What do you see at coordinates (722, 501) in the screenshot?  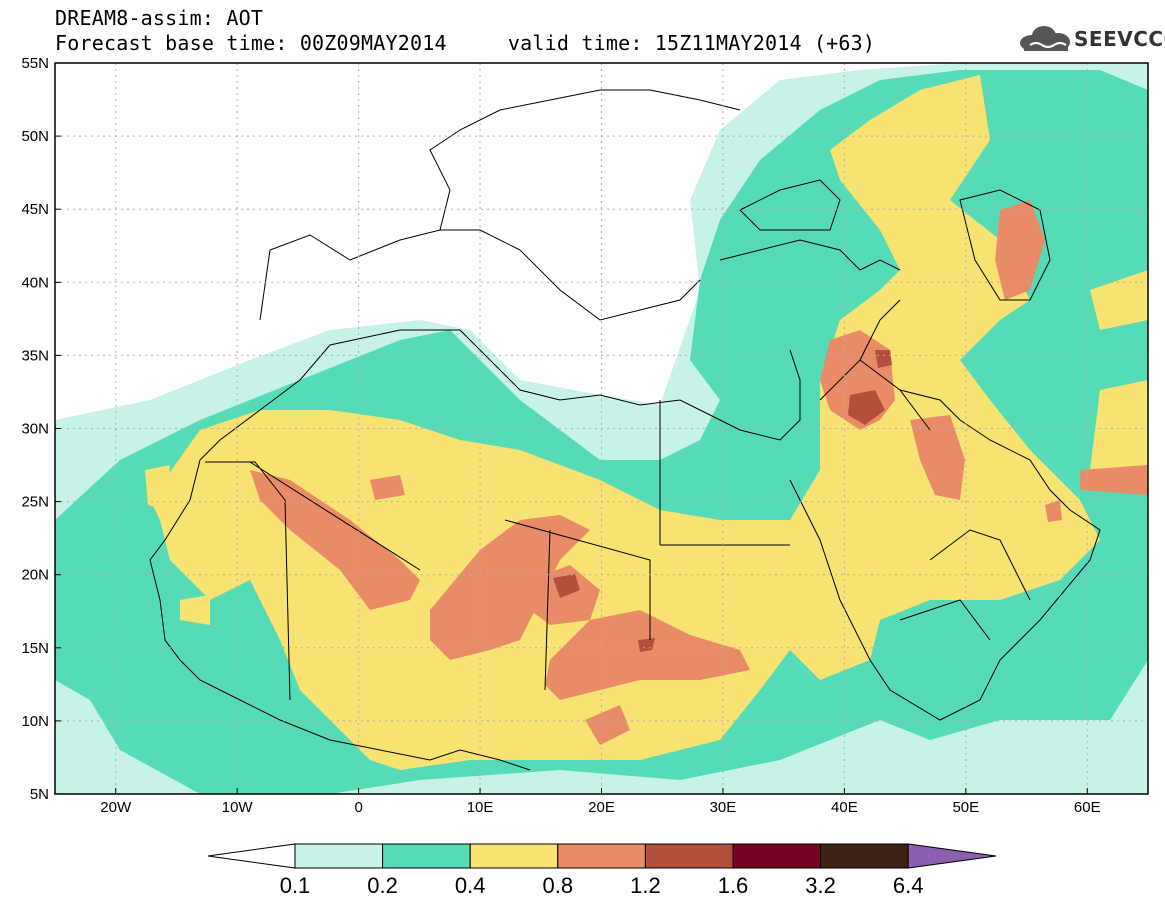 I see `aot-layer-c12` at bounding box center [722, 501].